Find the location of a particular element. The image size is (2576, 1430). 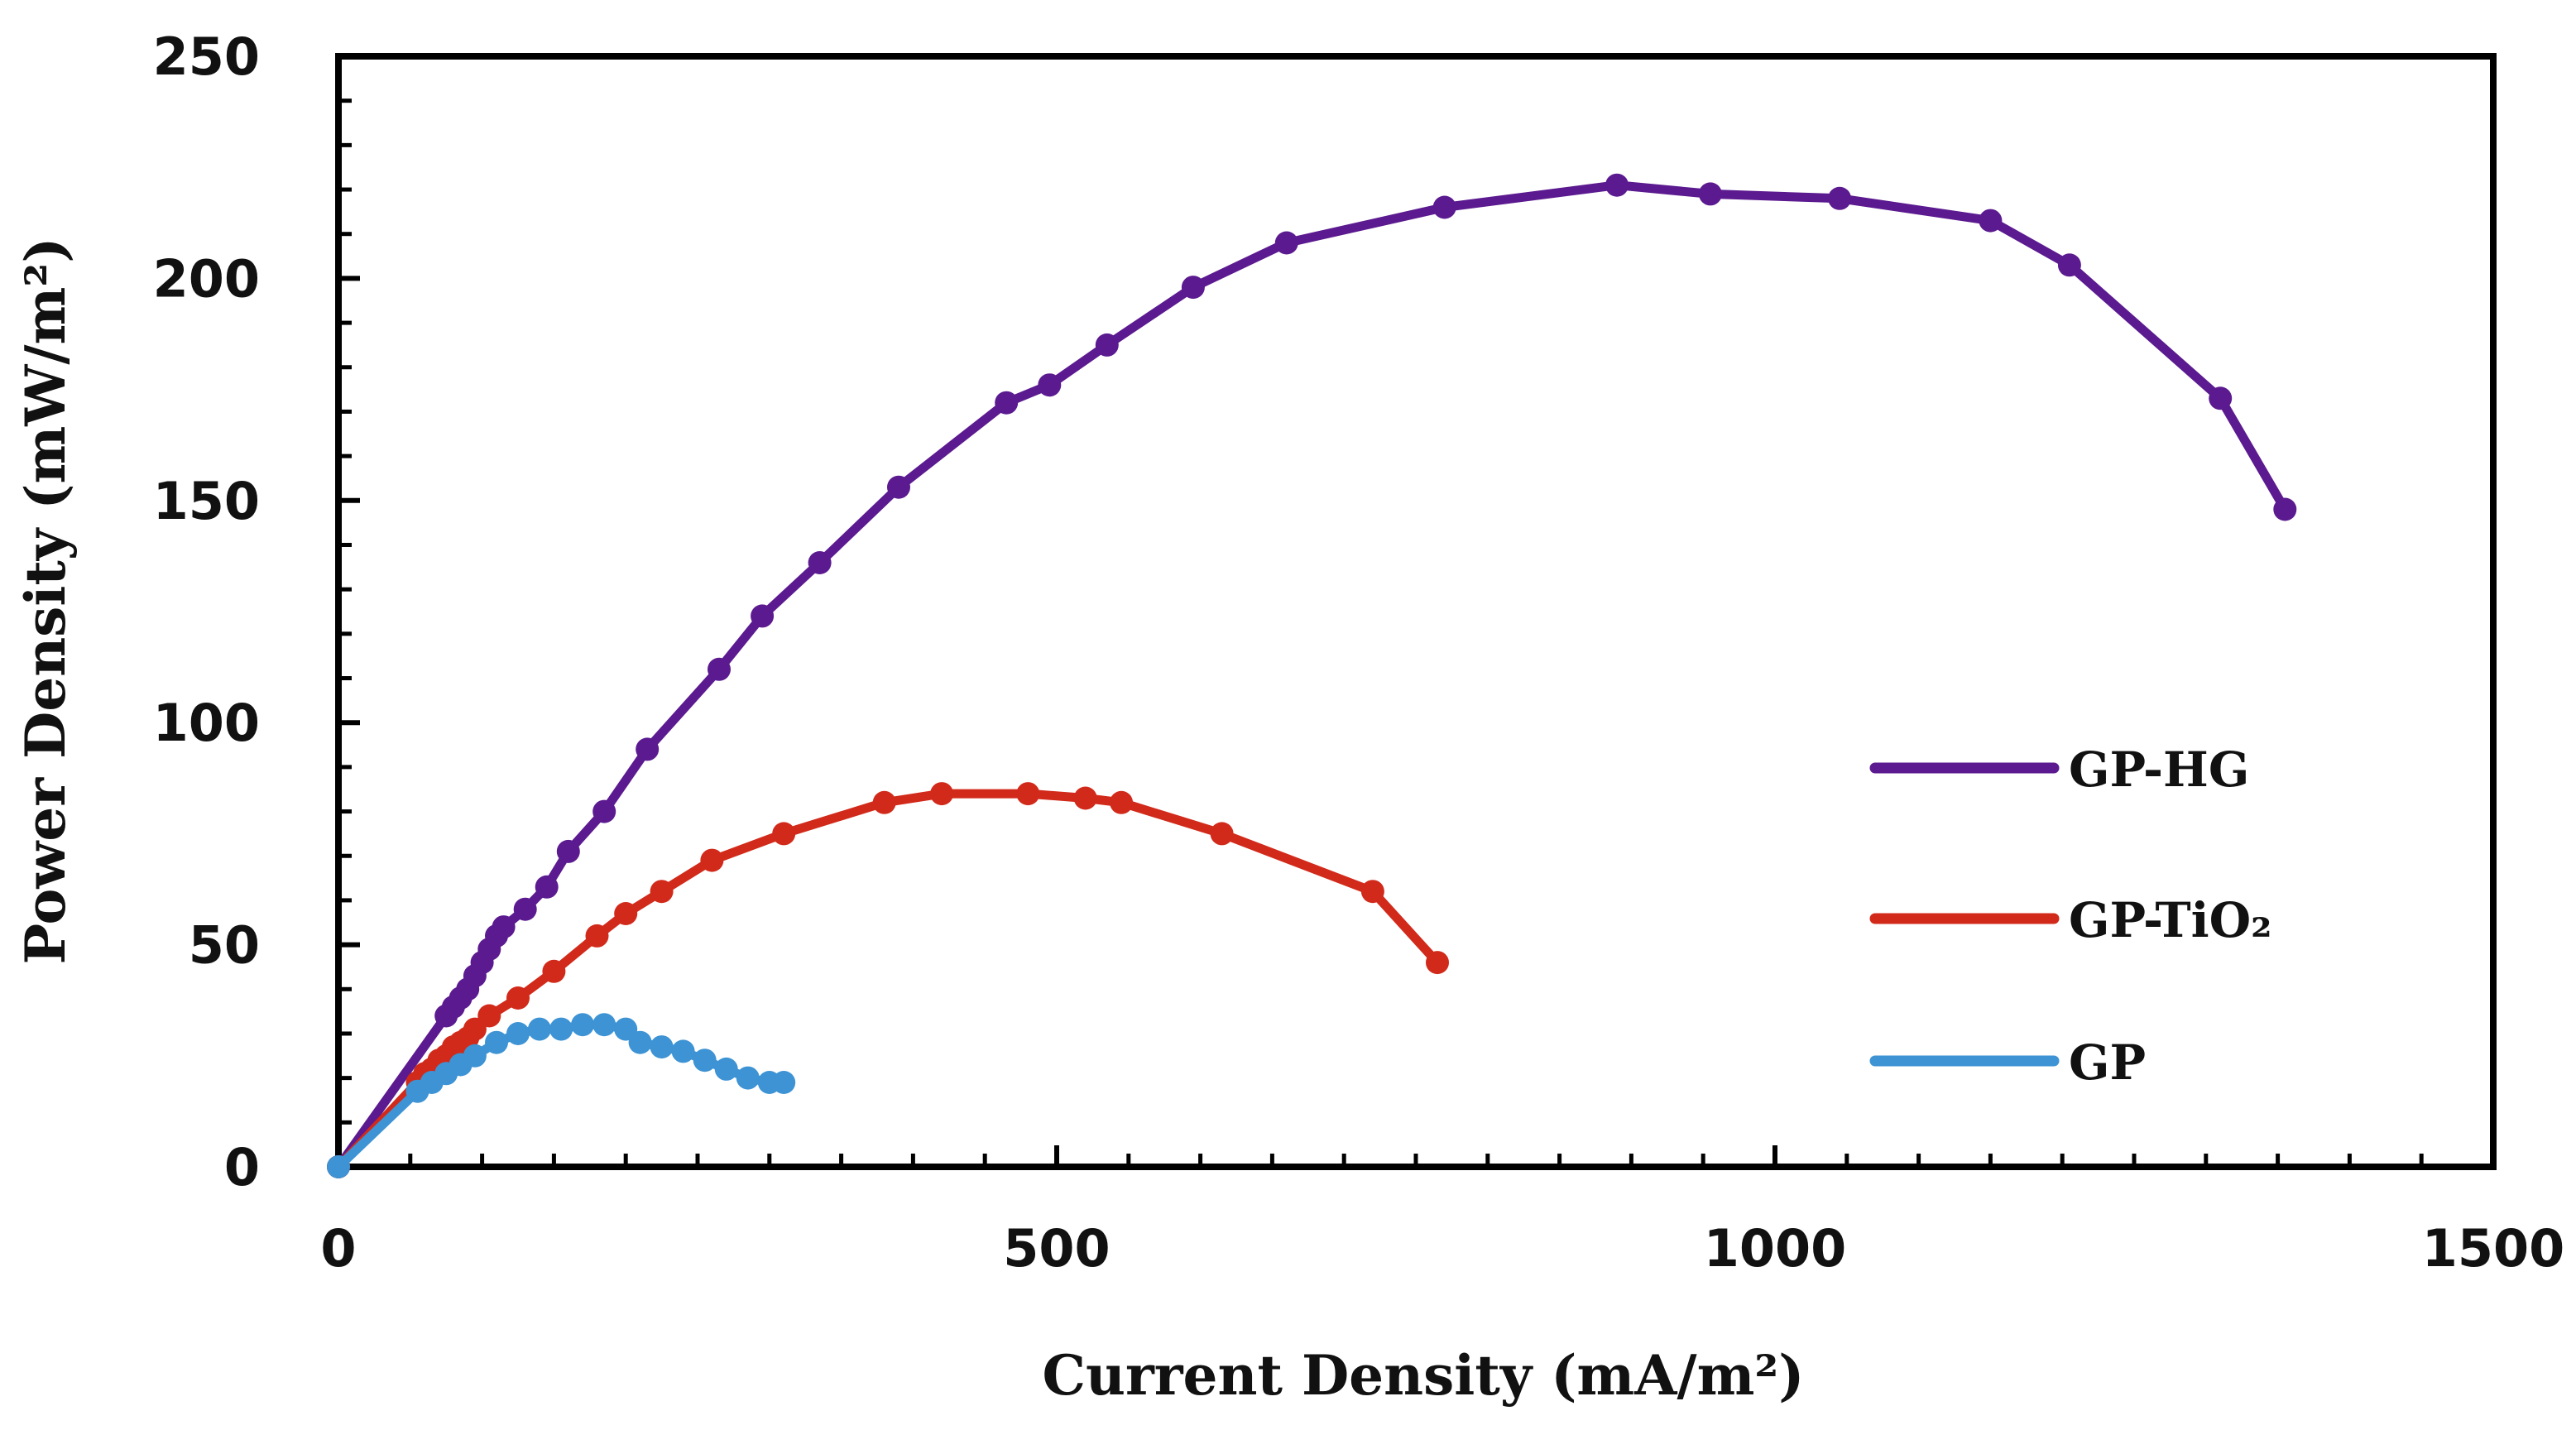

y-tick-label: 200 is located at coordinates (207, 278).